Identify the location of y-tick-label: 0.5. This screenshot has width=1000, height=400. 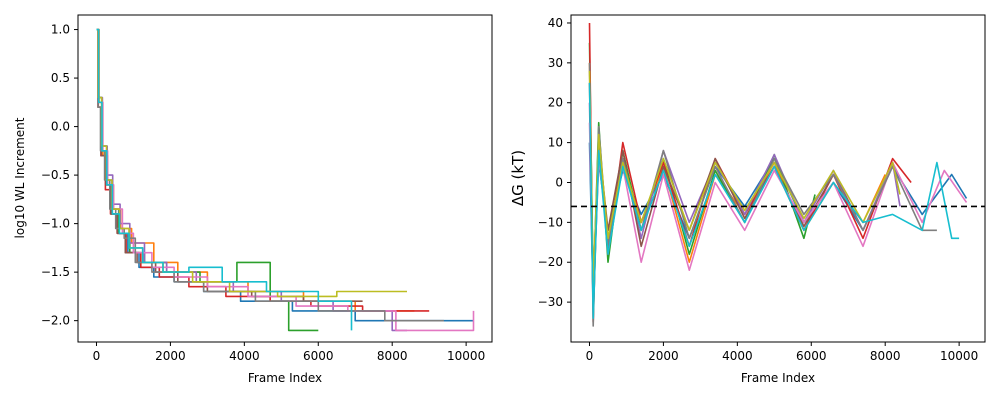
(60, 78).